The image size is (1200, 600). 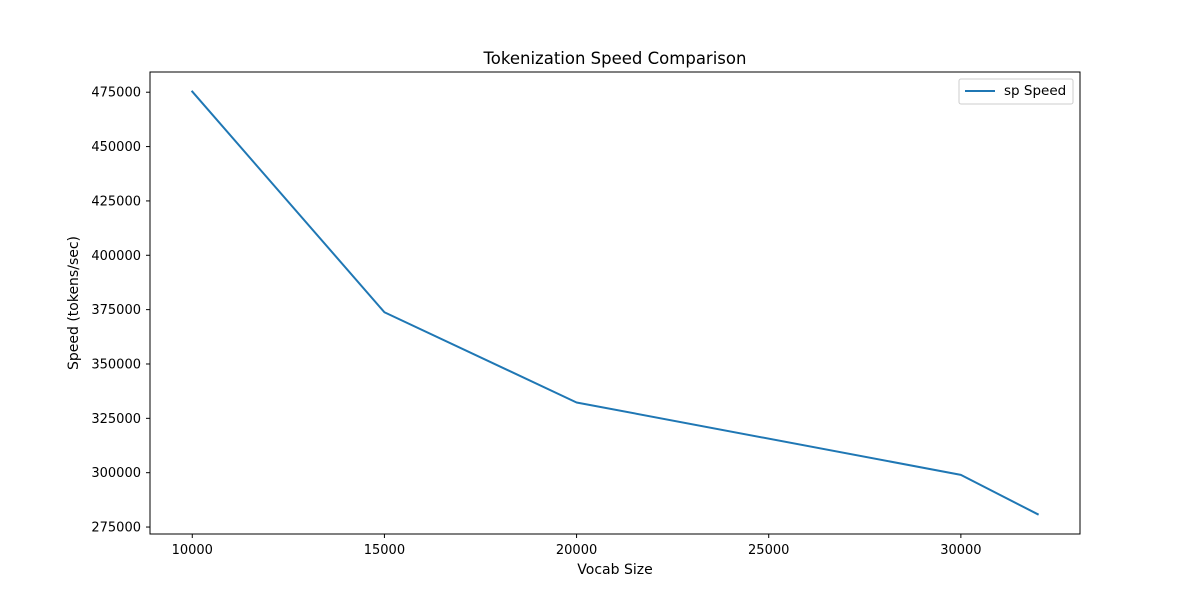 What do you see at coordinates (192, 550) in the screenshot?
I see `x-tick-label: 10000` at bounding box center [192, 550].